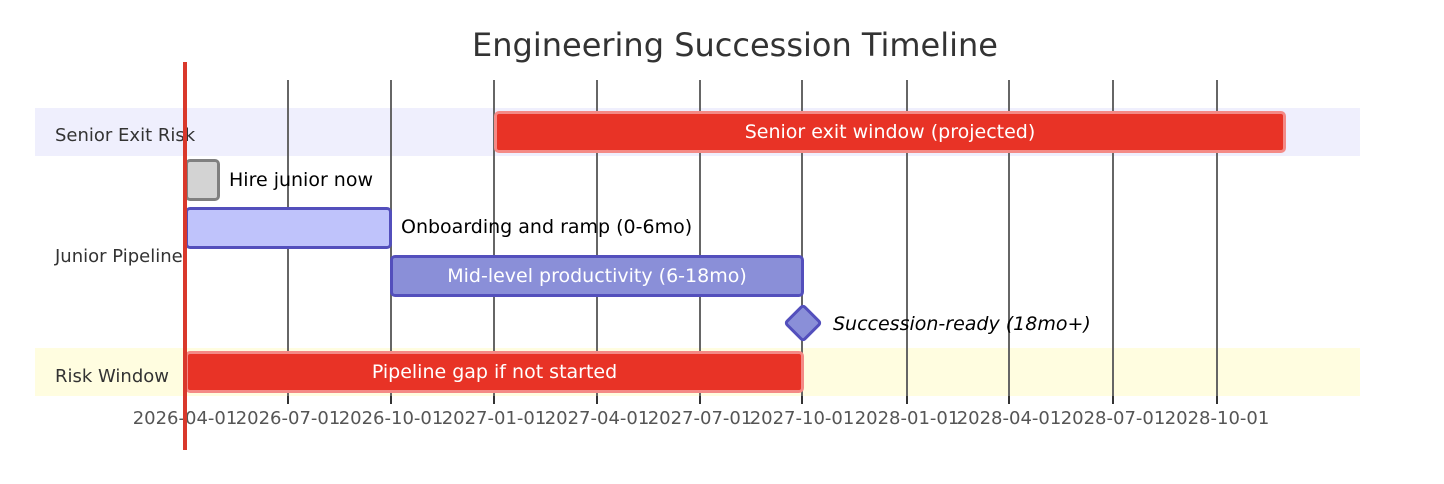 The height and width of the screenshot is (484, 1444). Describe the element at coordinates (494, 418) in the screenshot. I see `axis-tick-label: 2027-01-01` at that location.